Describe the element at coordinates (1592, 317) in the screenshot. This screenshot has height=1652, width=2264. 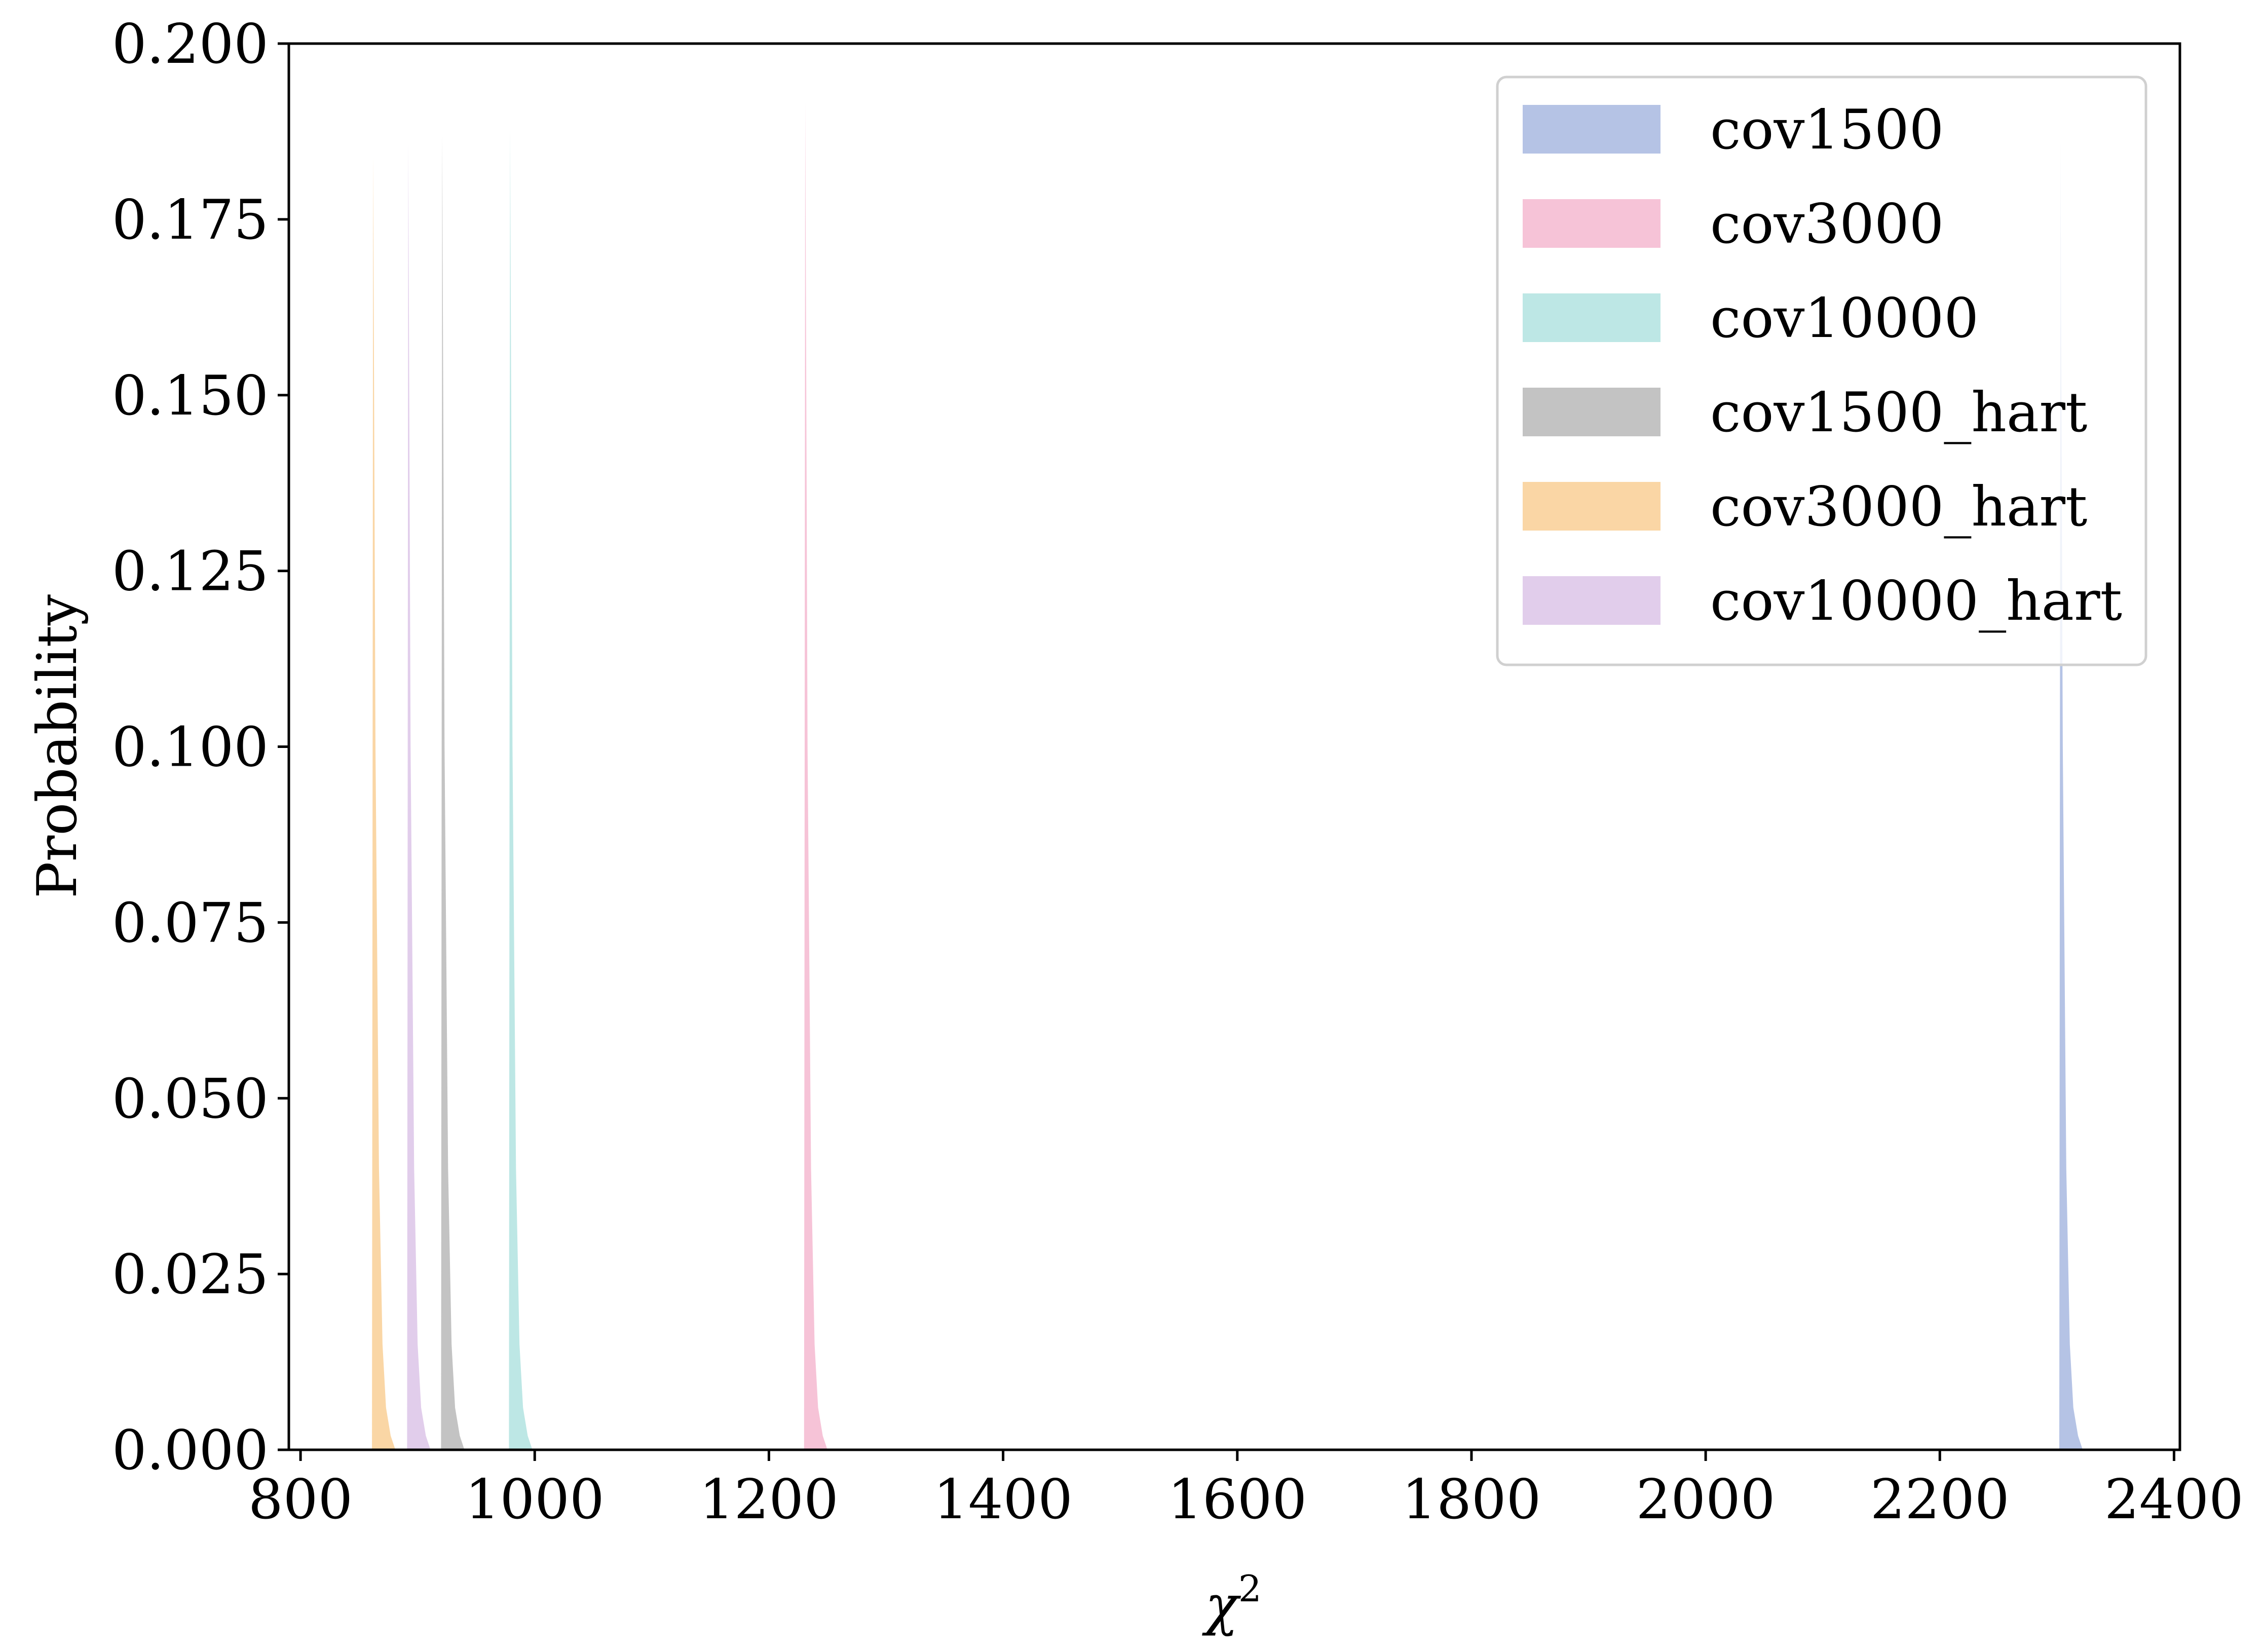
I see `legend-swatch-cov10000` at that location.